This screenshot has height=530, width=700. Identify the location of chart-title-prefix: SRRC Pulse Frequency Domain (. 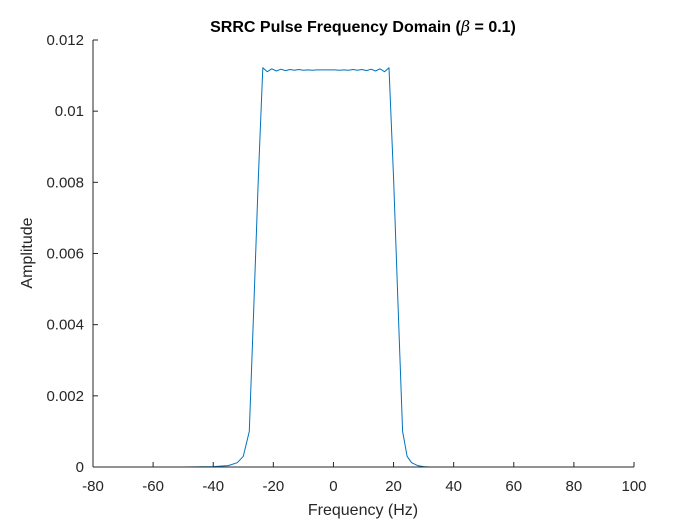
(335, 27).